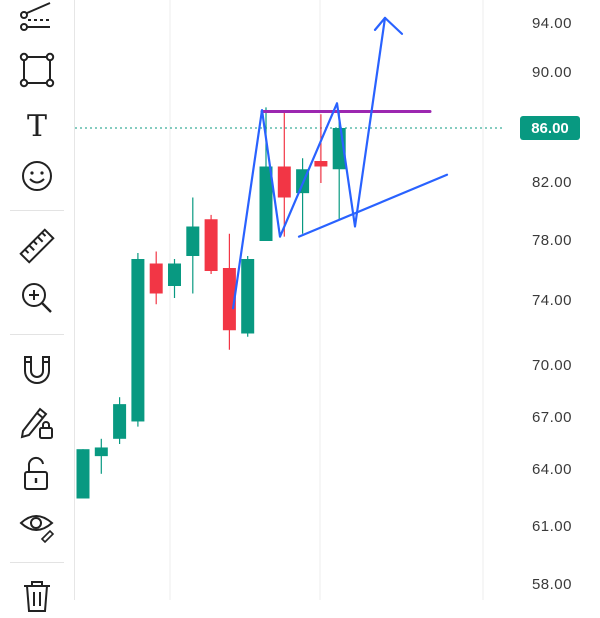 This screenshot has width=600, height=618. What do you see at coordinates (551, 23) in the screenshot?
I see `price-axis-label: 94.00` at bounding box center [551, 23].